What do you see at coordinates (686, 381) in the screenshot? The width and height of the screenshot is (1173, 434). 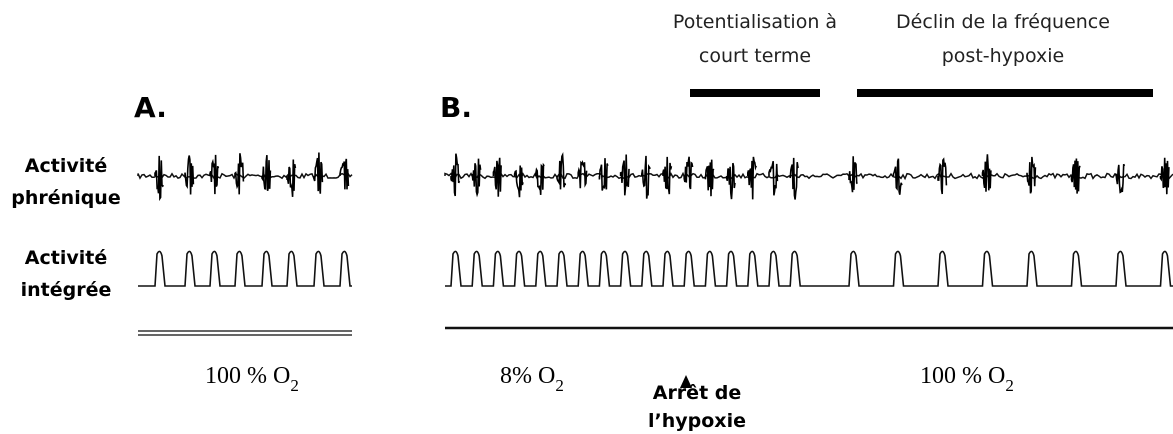 I see `marker-triangle` at bounding box center [686, 381].